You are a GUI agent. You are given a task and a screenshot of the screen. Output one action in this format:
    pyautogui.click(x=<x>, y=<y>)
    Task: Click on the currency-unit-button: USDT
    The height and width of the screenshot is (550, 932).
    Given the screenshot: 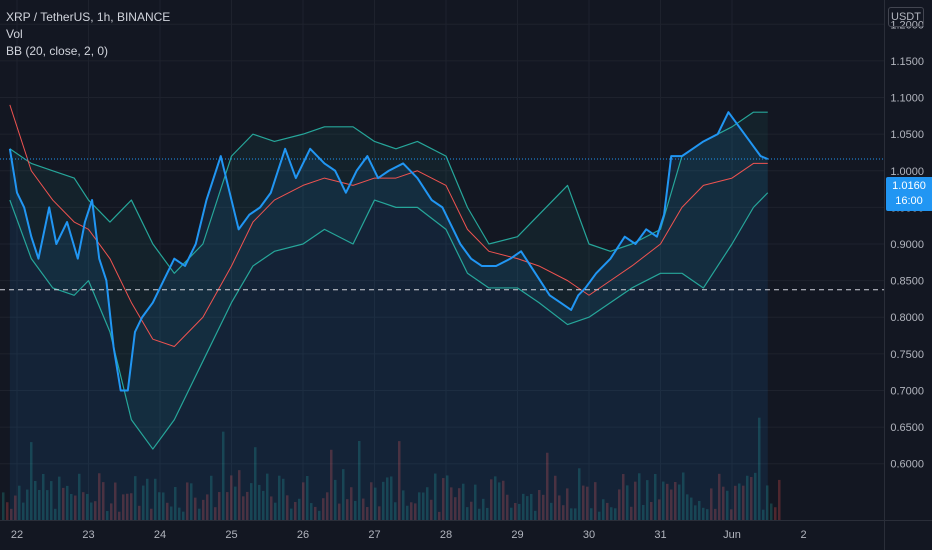 What is the action you would take?
    pyautogui.click(x=906, y=17)
    